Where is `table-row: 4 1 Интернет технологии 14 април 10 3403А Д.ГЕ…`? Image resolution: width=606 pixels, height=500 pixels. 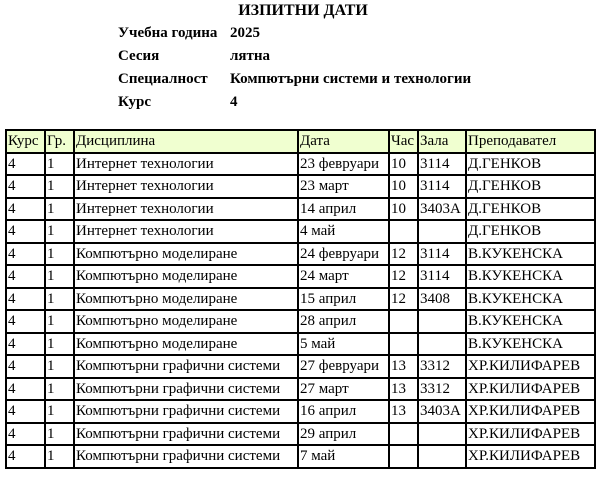 table-row: 4 1 Интернет технологии 14 април 10 3403А Д.ГЕ… is located at coordinates (300, 208).